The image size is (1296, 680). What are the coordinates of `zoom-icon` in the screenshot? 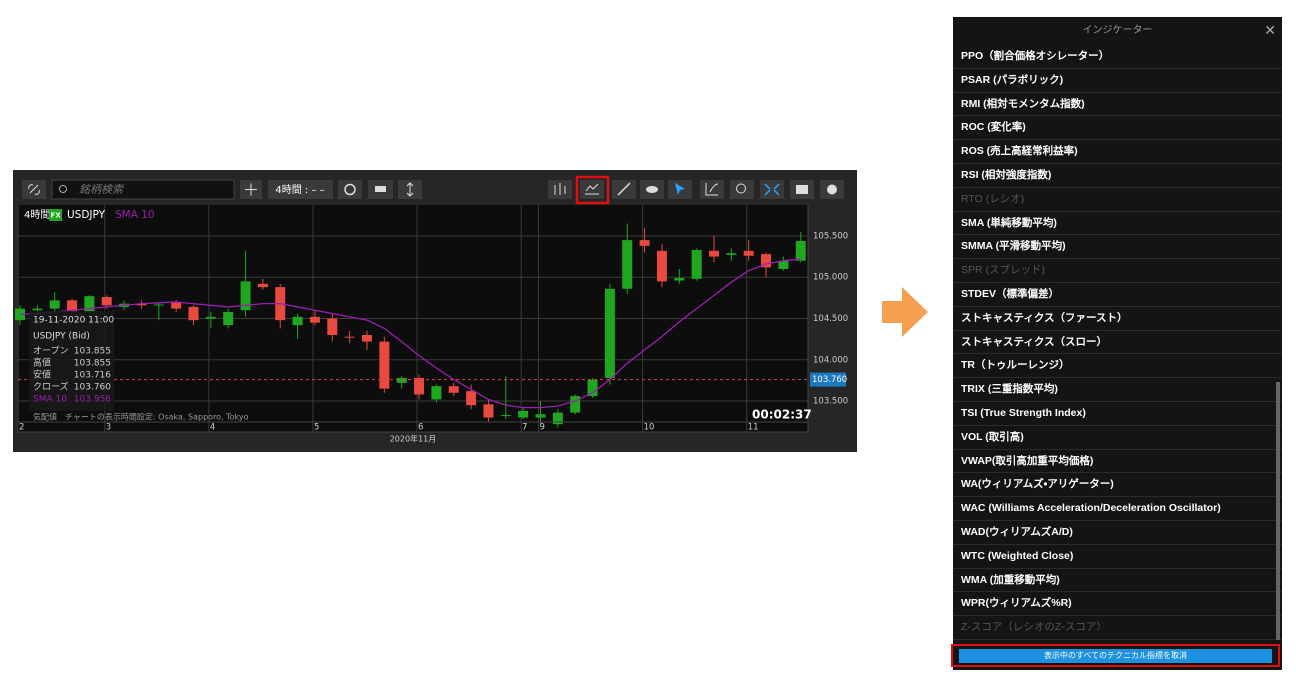 It's located at (741, 188).